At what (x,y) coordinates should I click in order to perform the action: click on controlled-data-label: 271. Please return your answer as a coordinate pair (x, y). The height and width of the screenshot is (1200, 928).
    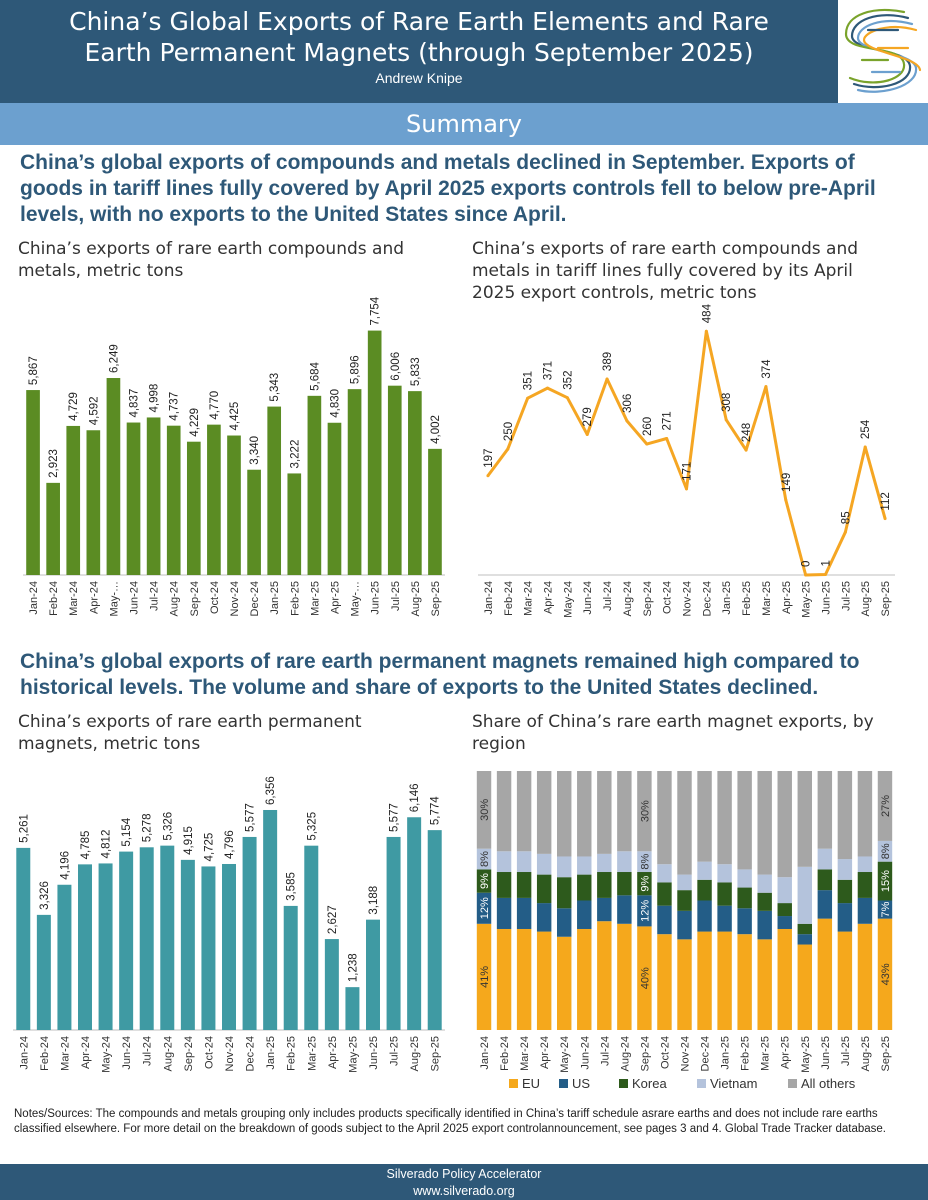
    Looking at the image, I should click on (668, 420).